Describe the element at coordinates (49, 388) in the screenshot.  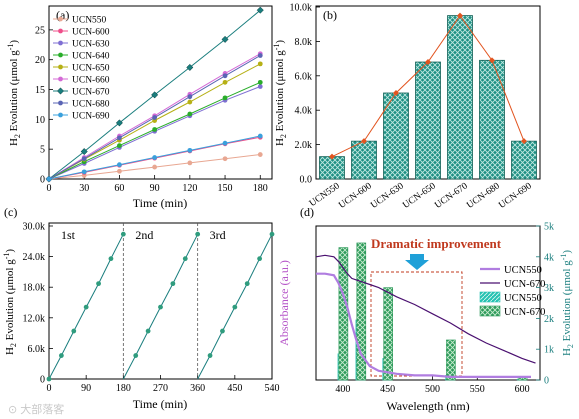
I see `panel-c-x-tick-label: 0` at that location.